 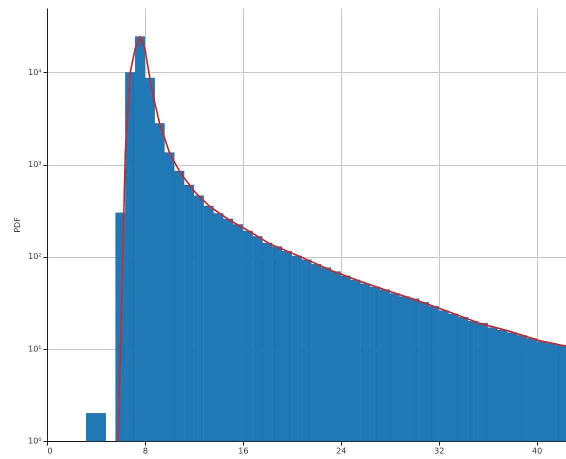 What do you see at coordinates (537, 451) in the screenshot?
I see `x-tick-label: 40` at bounding box center [537, 451].